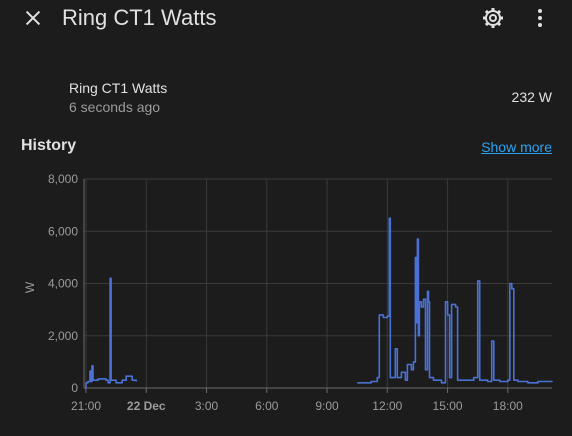 This screenshot has width=572, height=436. Describe the element at coordinates (286, 18) in the screenshot. I see `dialog-header: Ring CT1 Watts` at that location.